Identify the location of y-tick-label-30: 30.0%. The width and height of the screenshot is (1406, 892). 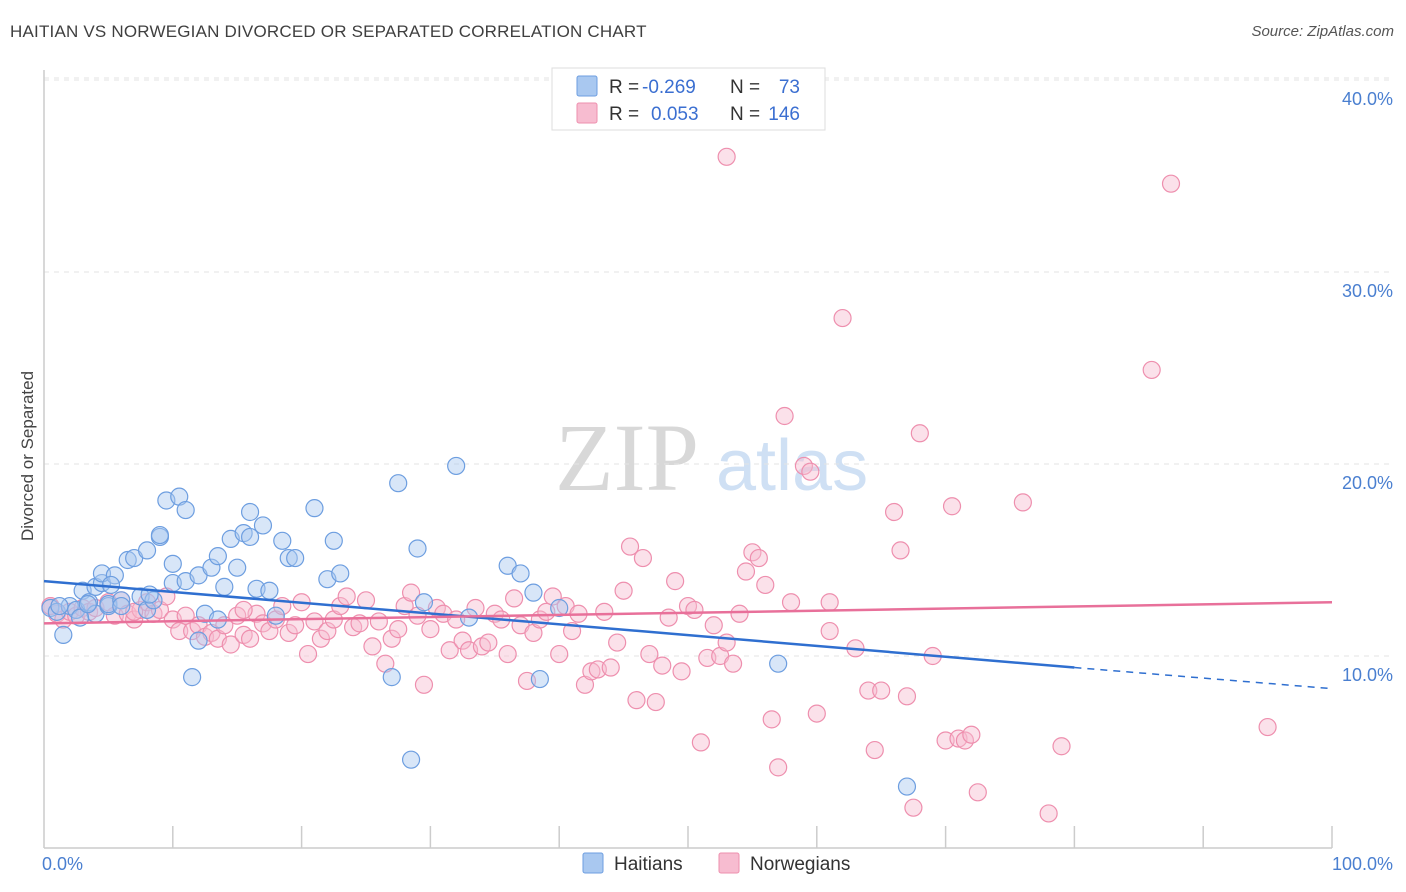
(1367, 291).